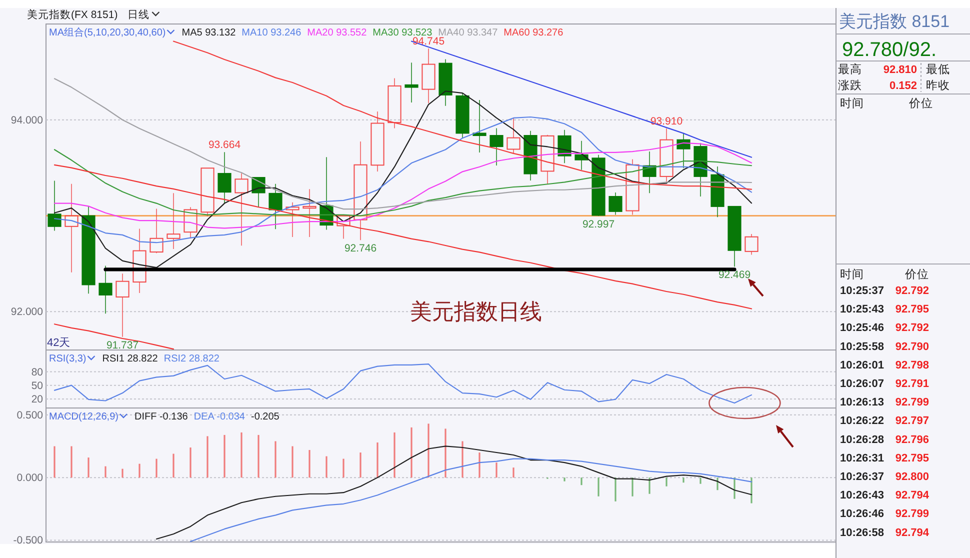  What do you see at coordinates (862, 496) in the screenshot?
I see `y-tick-label: 10:26:43` at bounding box center [862, 496].